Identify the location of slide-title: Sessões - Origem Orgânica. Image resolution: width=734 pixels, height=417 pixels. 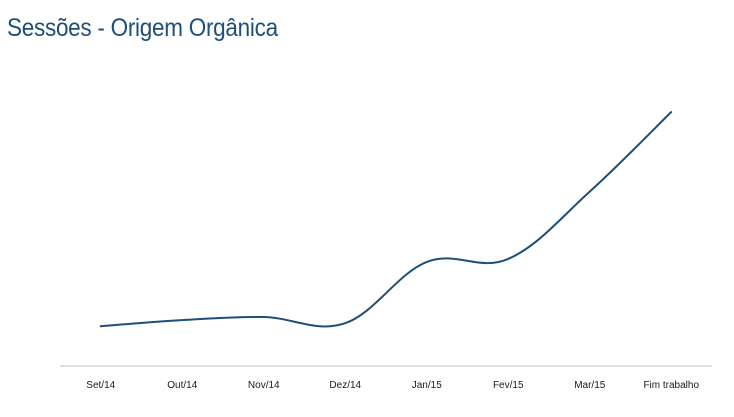
(142, 28).